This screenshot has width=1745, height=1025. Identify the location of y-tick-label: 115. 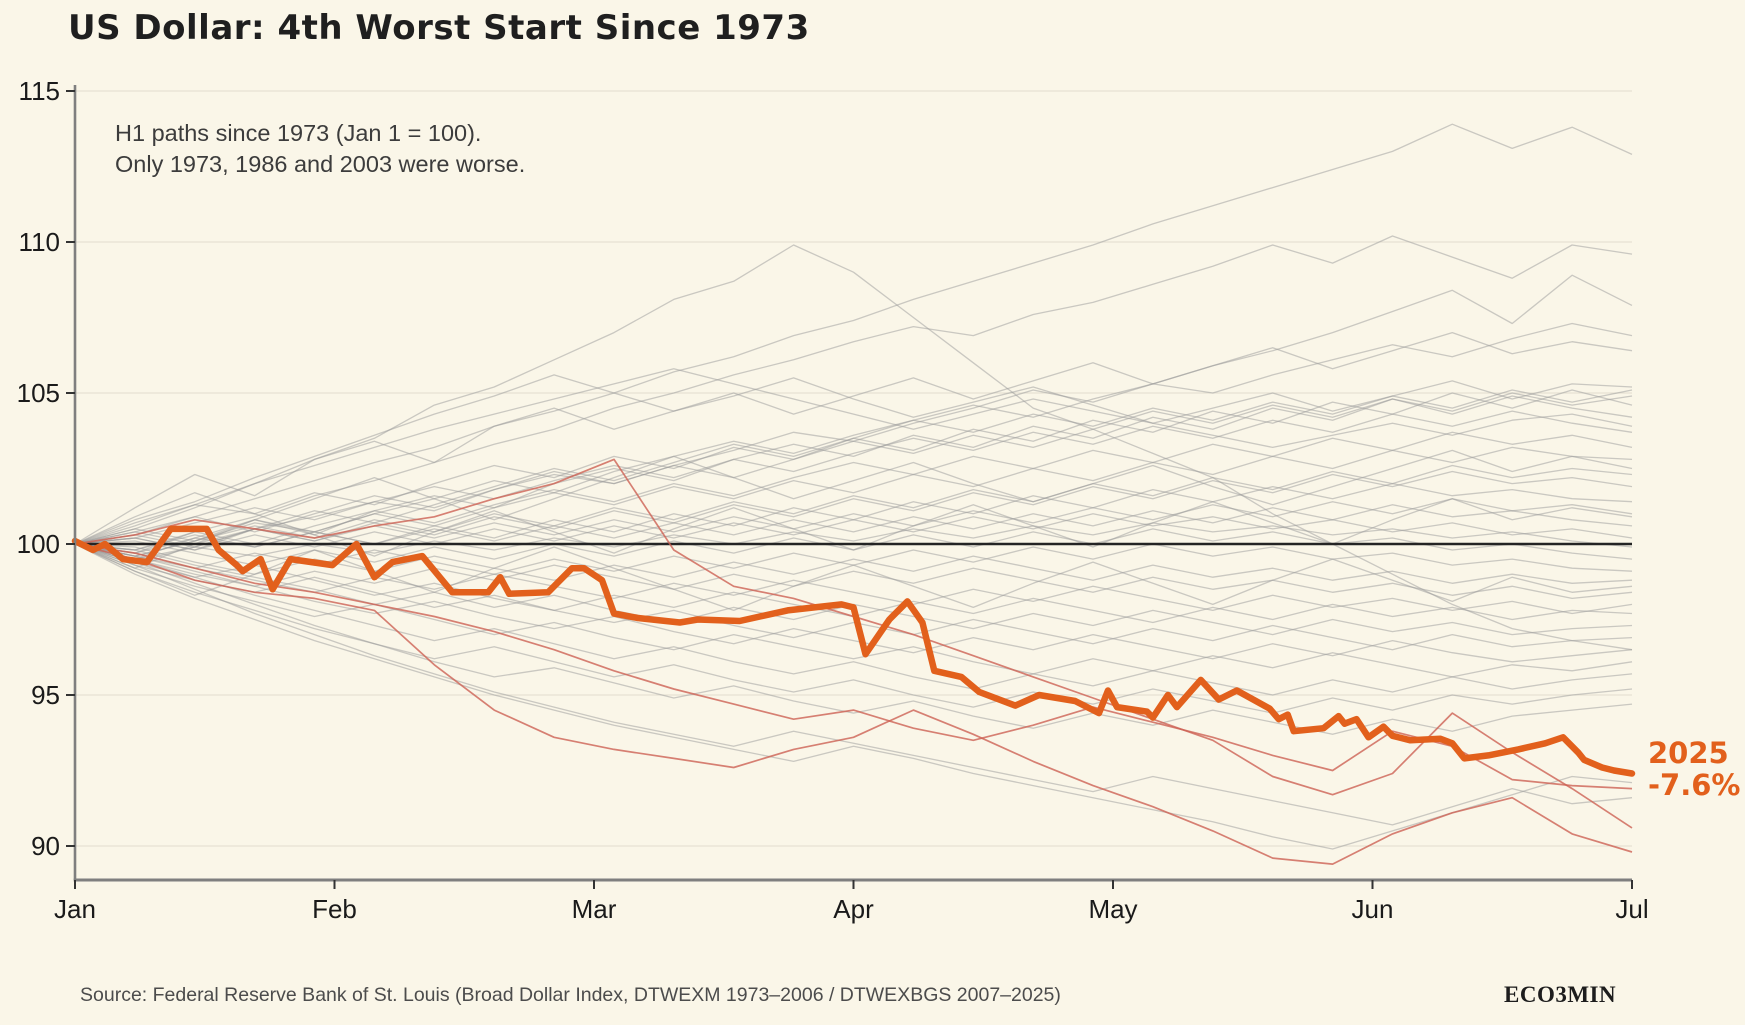
(39, 91).